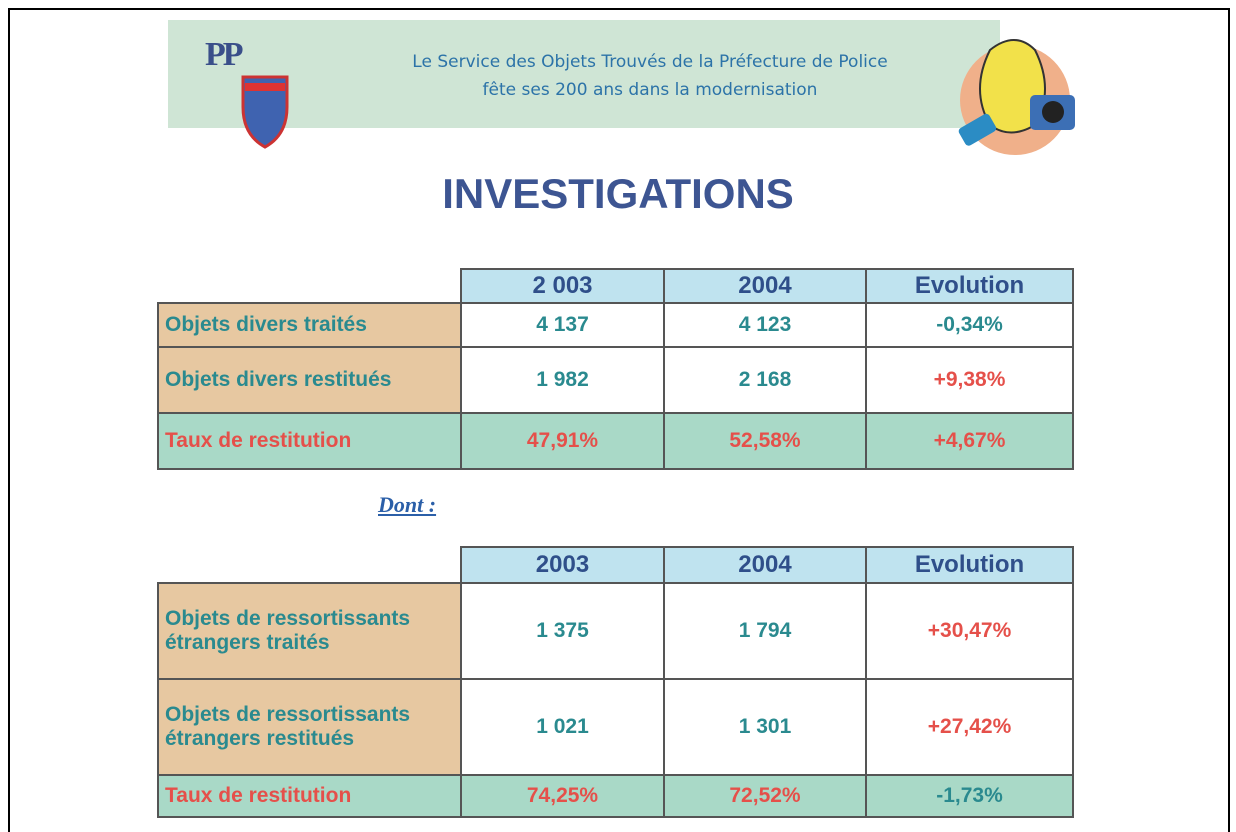 The height and width of the screenshot is (832, 1236). I want to click on banner-line: fête ses 200 ans dans la modernisation, so click(650, 90).